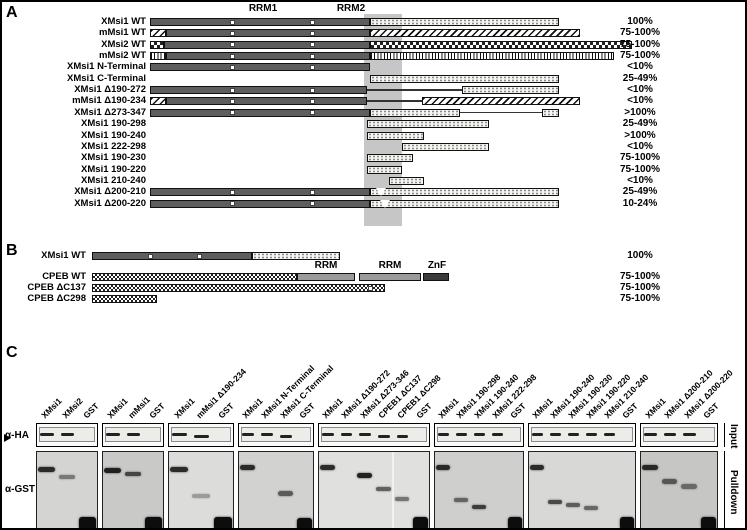 The width and height of the screenshot is (747, 530). I want to click on binding-percent: 25-49%, so click(640, 78).